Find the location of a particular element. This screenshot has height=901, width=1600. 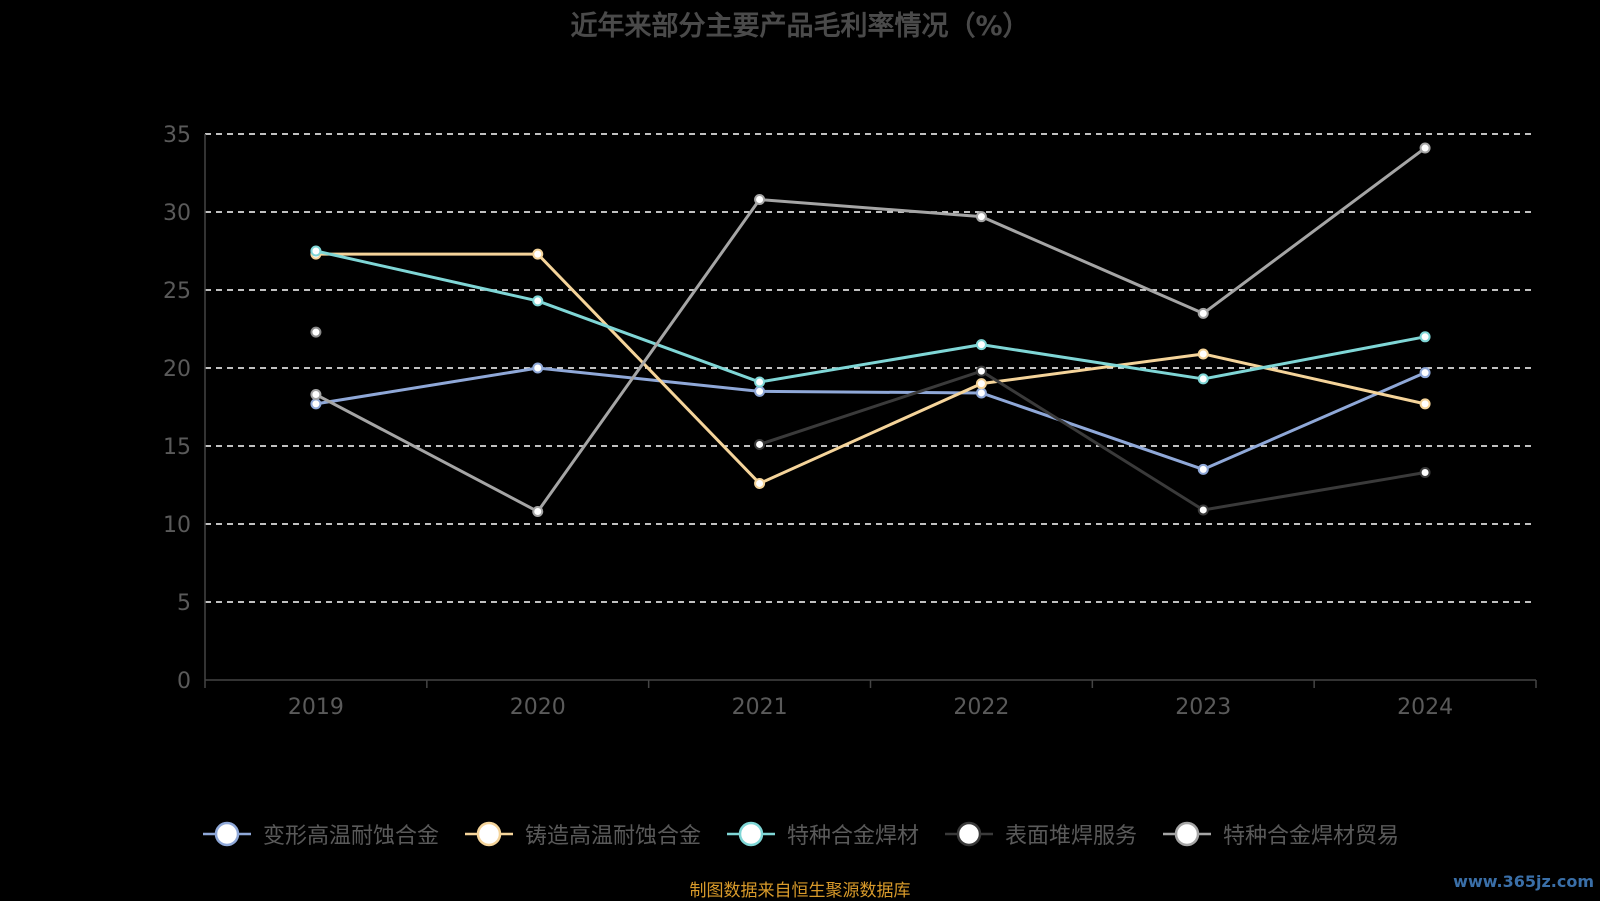

y-tick-label: 20 is located at coordinates (177, 369).